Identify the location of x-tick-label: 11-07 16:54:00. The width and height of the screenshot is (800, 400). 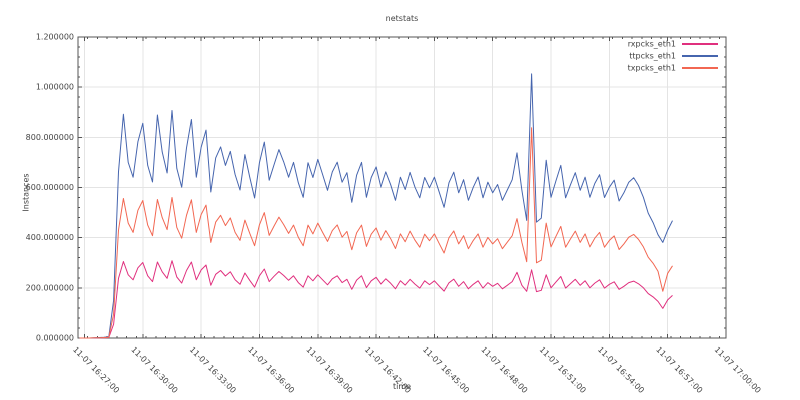
(621, 370).